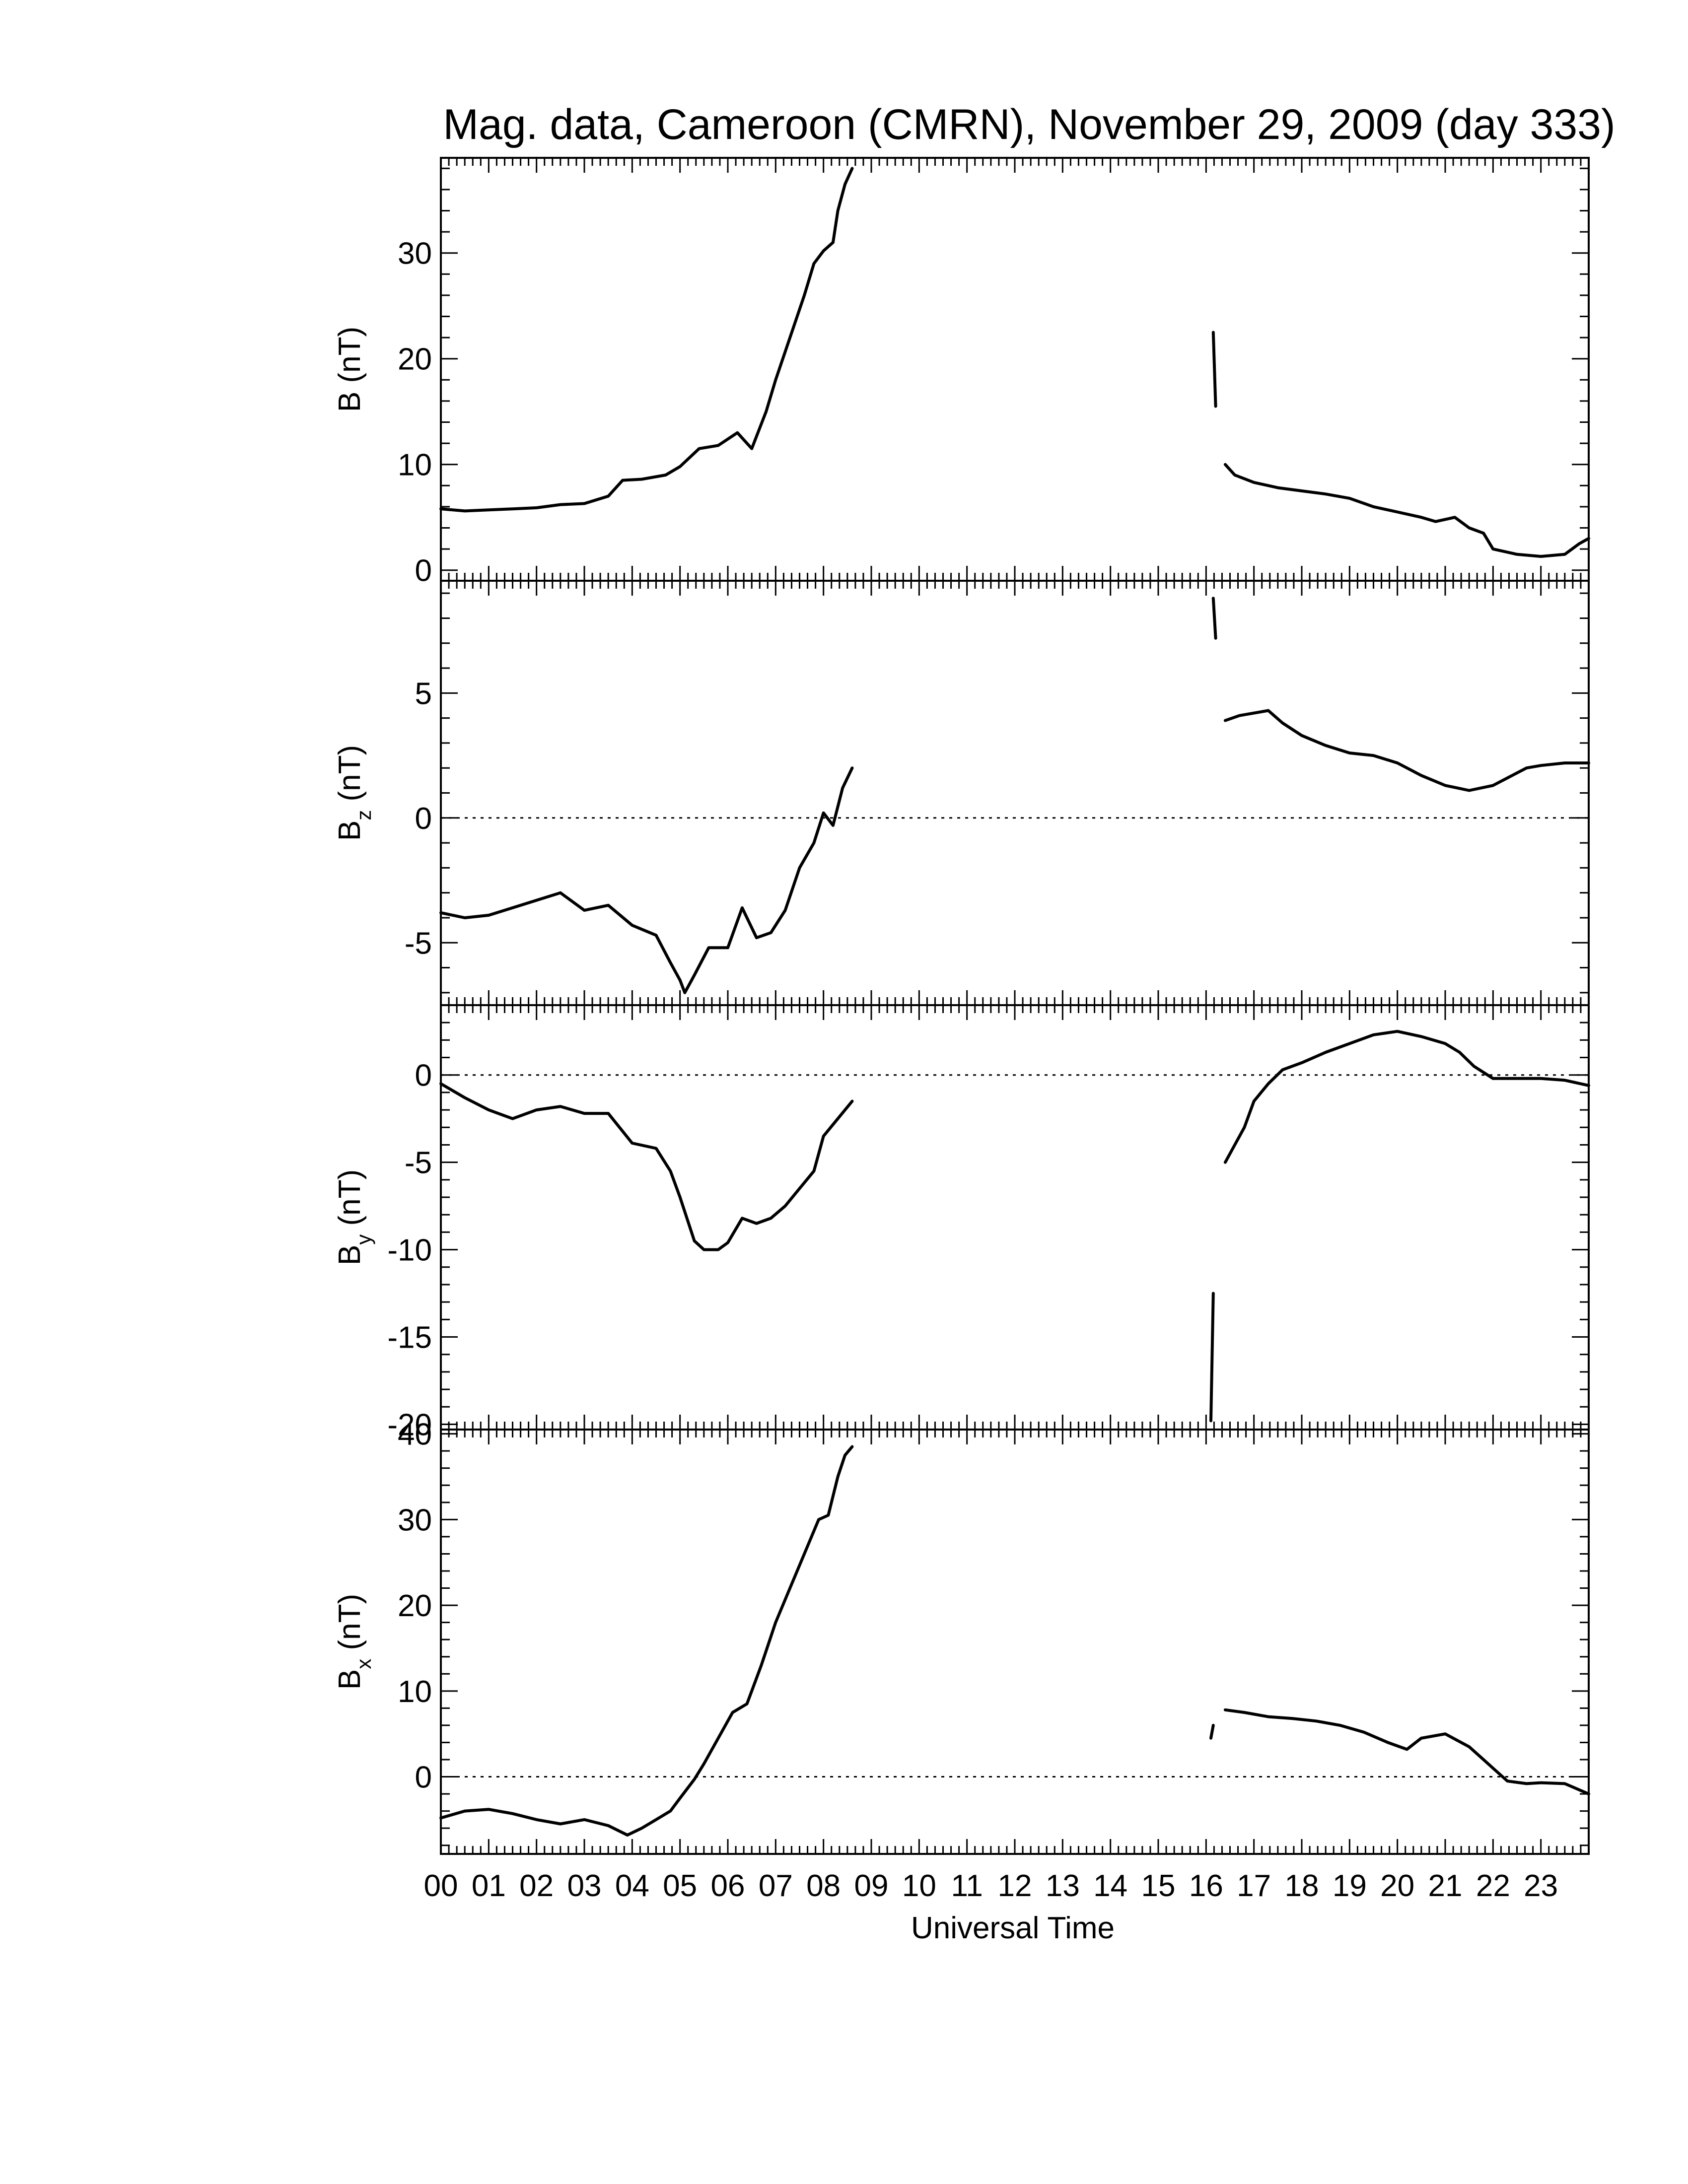 This screenshot has height=2184, width=1688. I want to click on x-tick-label: 08, so click(823, 1886).